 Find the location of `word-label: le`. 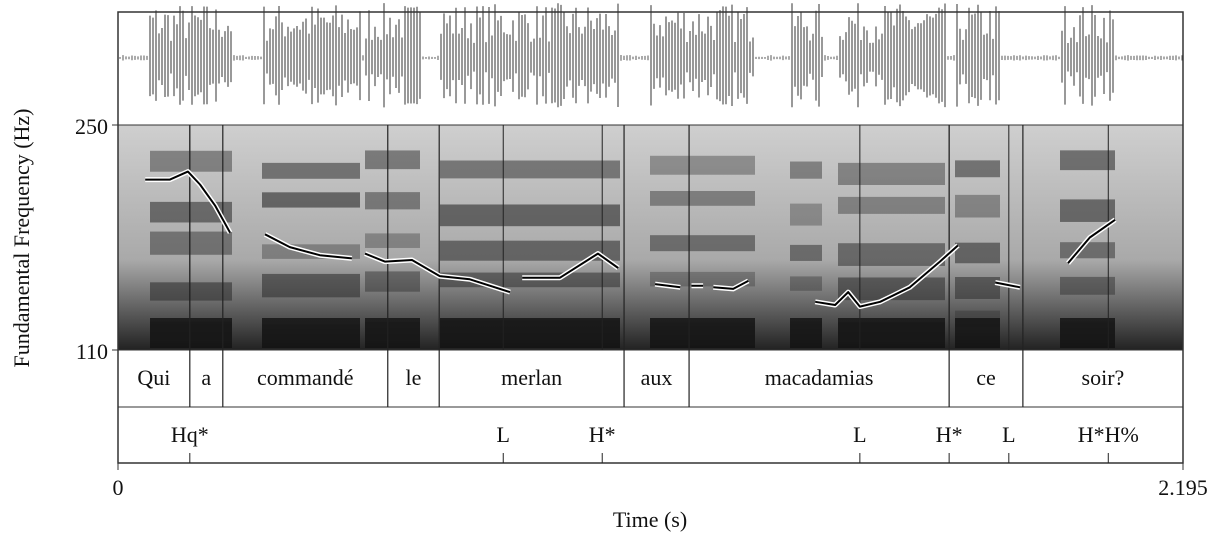

word-label: le is located at coordinates (414, 377).